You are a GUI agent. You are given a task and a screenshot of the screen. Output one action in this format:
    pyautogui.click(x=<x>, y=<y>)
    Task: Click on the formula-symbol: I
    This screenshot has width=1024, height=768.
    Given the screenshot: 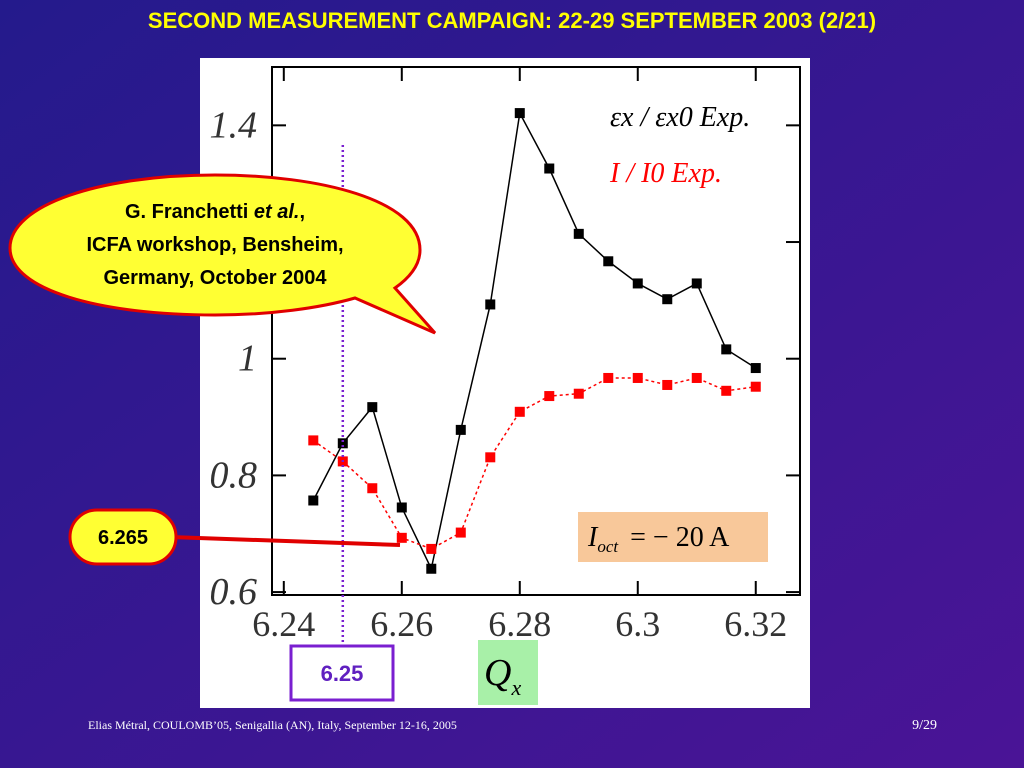 What is the action you would take?
    pyautogui.click(x=593, y=537)
    